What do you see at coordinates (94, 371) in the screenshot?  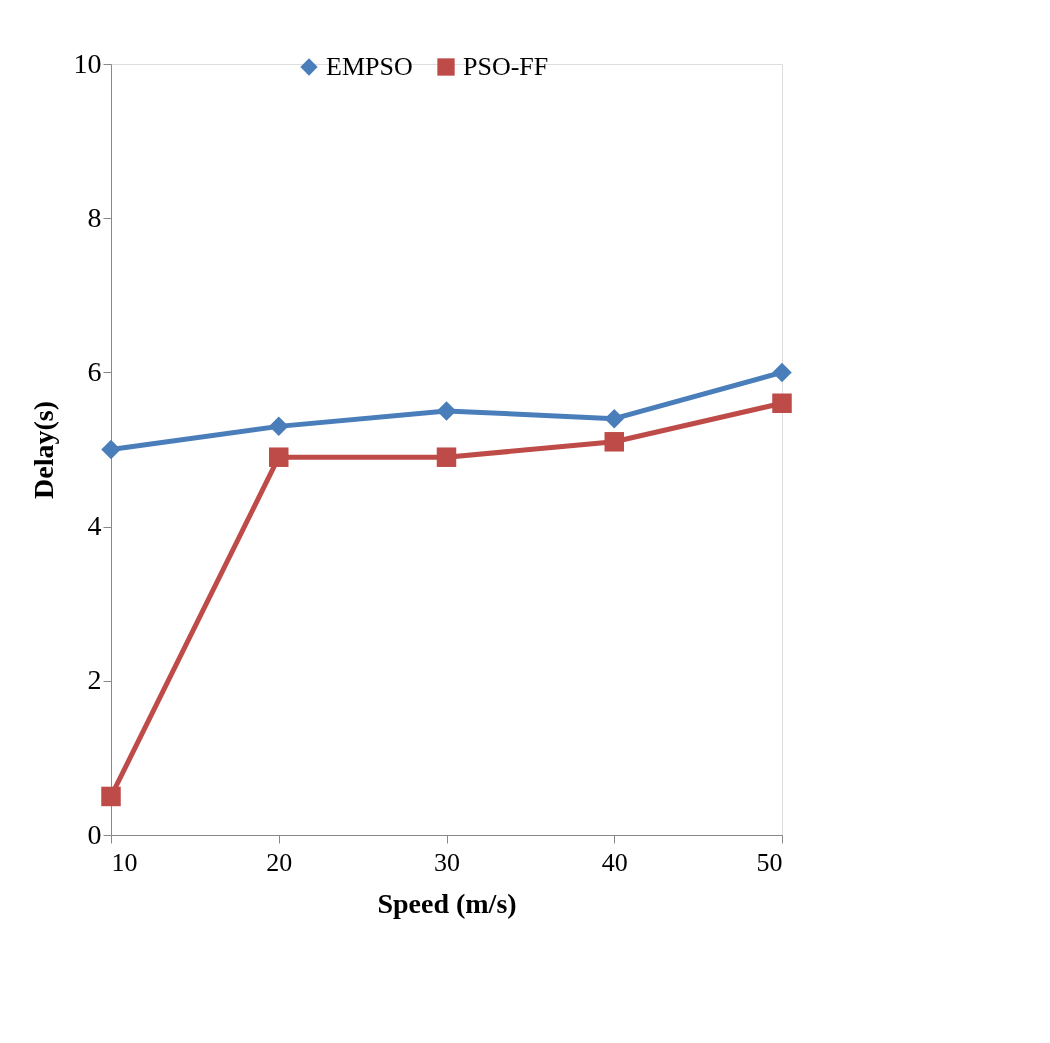 I see `y-tick-label: 6` at bounding box center [94, 371].